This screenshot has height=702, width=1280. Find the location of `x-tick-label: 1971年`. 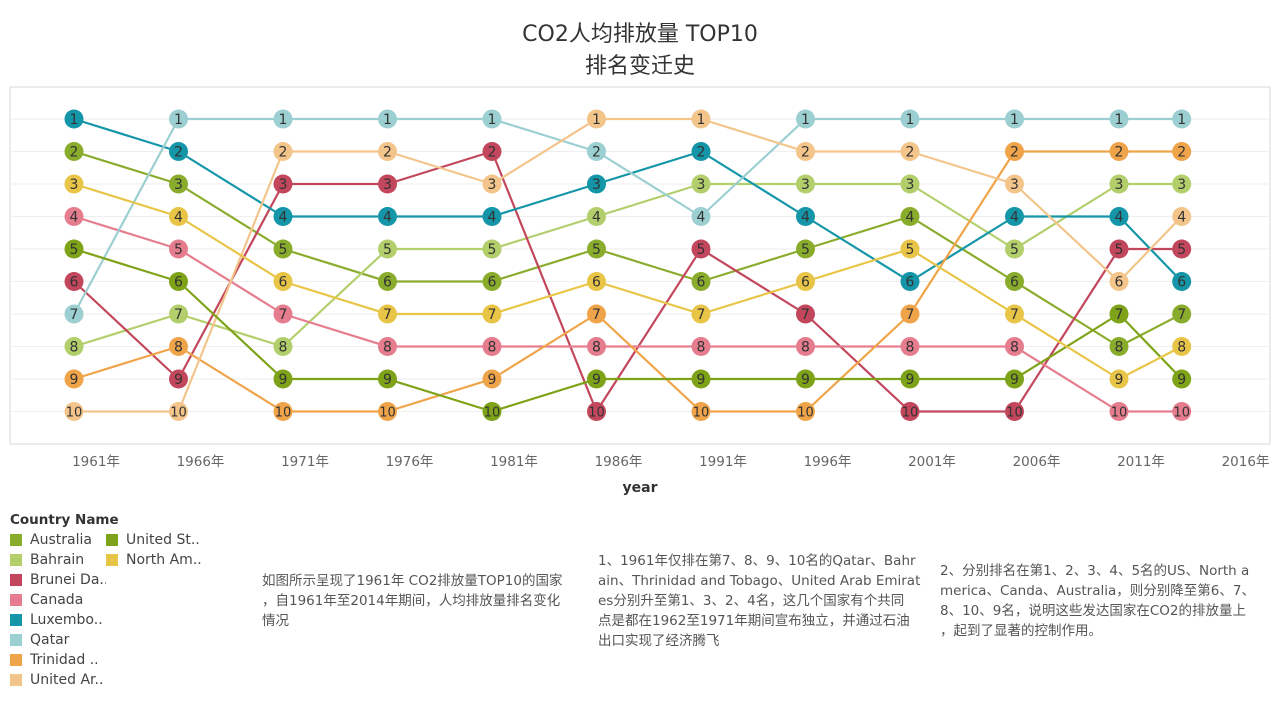

x-tick-label: 1971年 is located at coordinates (305, 462).